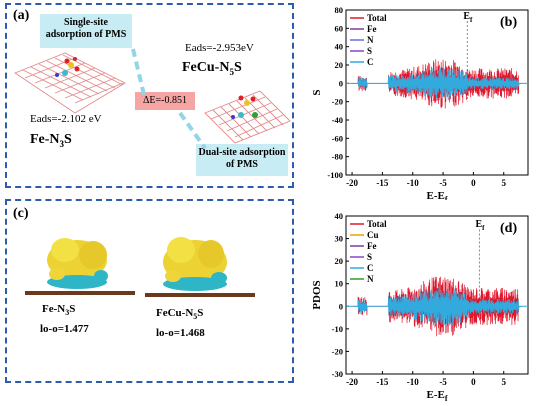 This screenshot has height=406, width=540. What do you see at coordinates (140, 267) in the screenshot?
I see `panel-c-structures` at bounding box center [140, 267].